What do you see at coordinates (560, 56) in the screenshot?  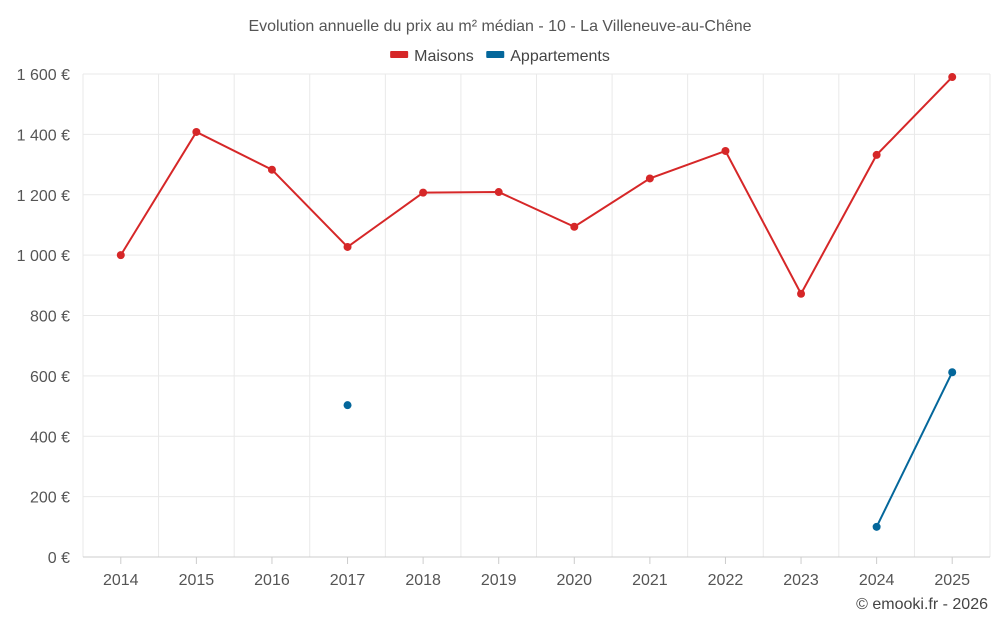 I see `legend-label: Appartements` at bounding box center [560, 56].